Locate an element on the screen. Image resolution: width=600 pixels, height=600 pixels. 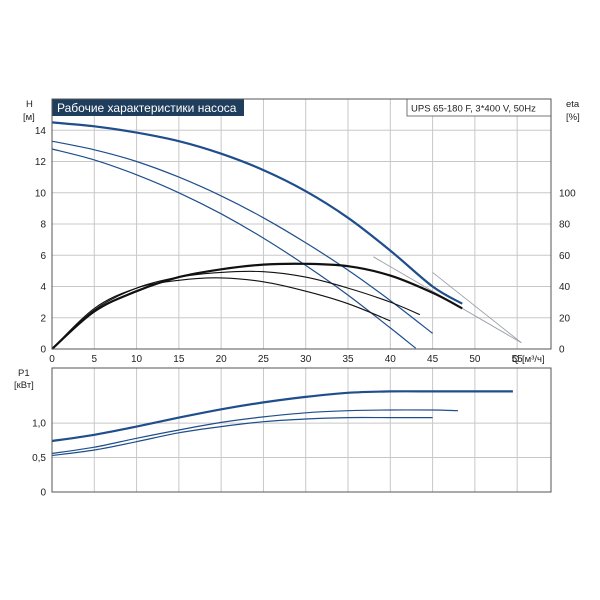
power-axis-label: P1 is located at coordinates (24, 373).